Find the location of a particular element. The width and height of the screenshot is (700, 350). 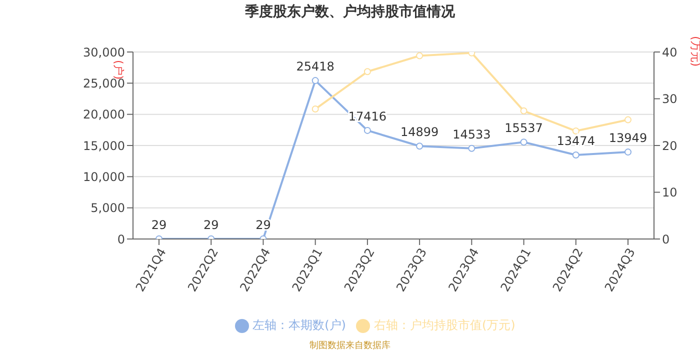

data-label: 13949 is located at coordinates (628, 138).